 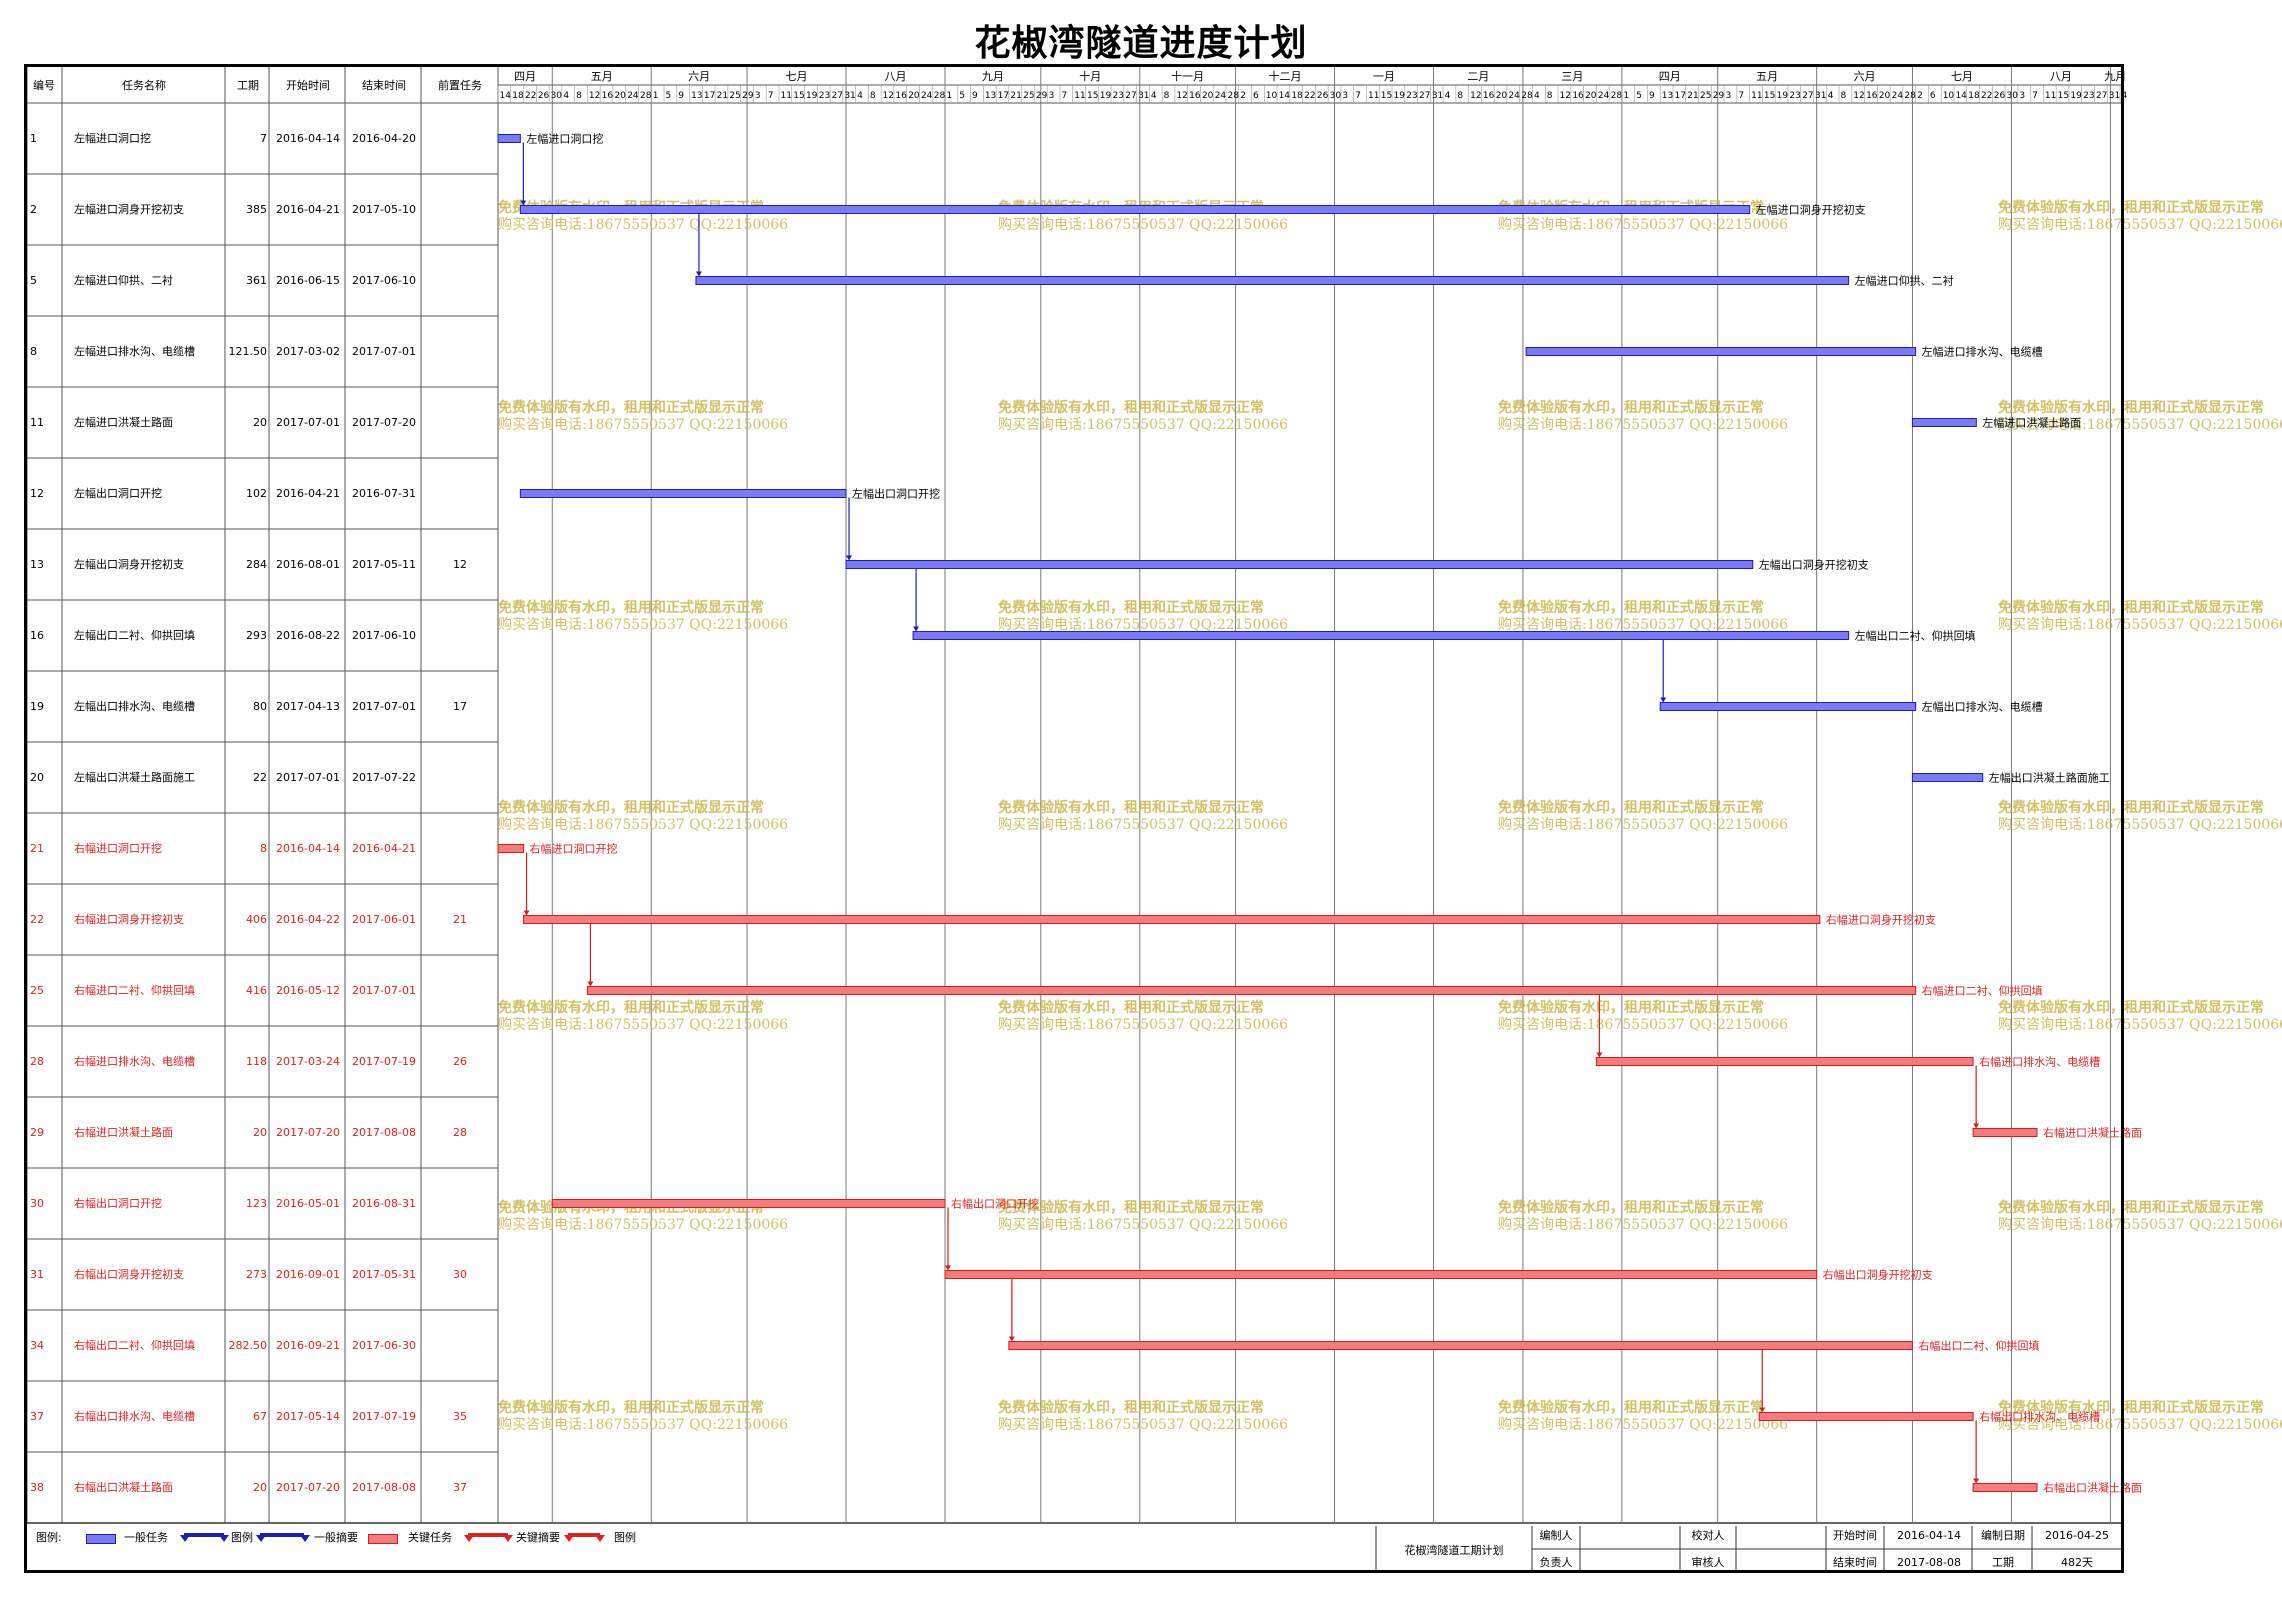 I want to click on day-tick-label: 30, so click(x=1336, y=96).